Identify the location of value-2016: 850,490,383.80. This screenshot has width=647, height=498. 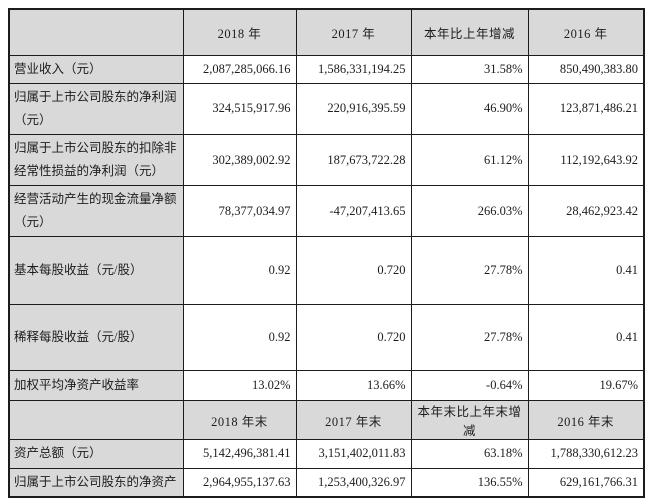
(586, 69).